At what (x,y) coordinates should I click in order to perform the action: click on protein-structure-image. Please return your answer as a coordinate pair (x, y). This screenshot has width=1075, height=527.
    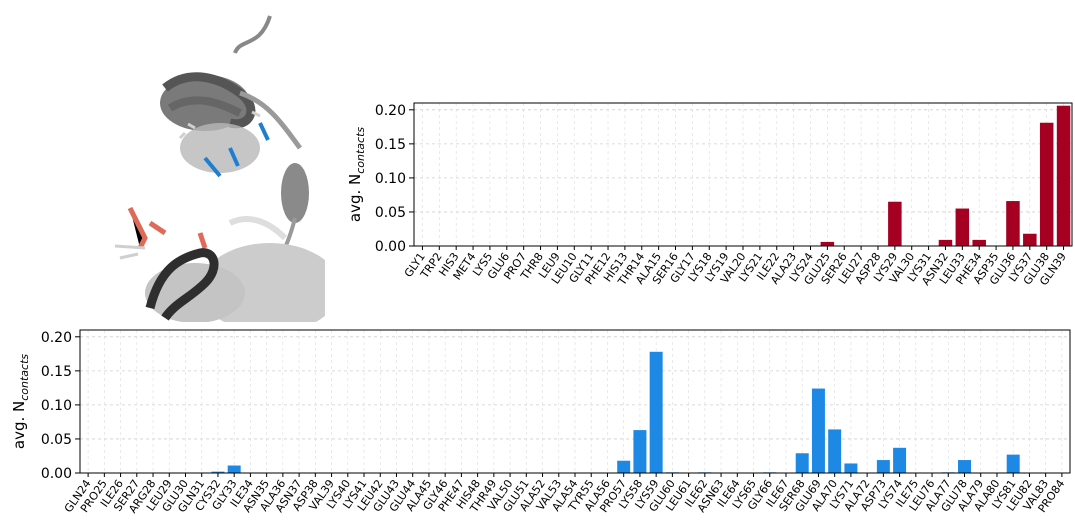
    Looking at the image, I should click on (219, 168).